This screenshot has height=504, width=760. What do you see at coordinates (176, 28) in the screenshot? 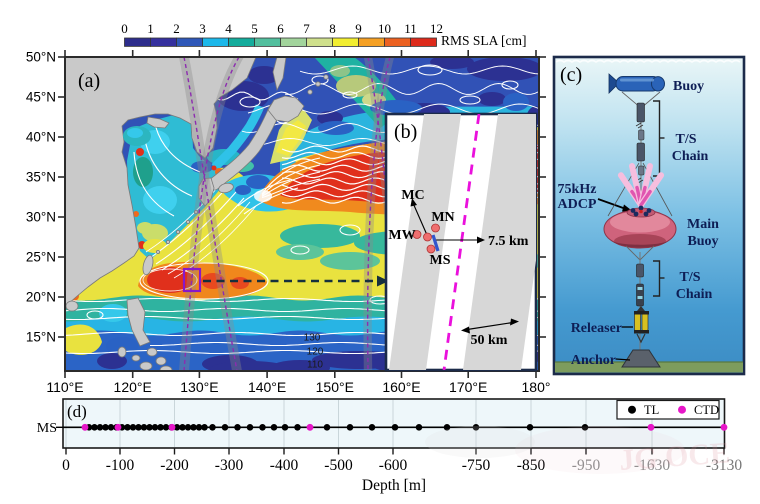
I see `svg-text: 2` at bounding box center [176, 28].